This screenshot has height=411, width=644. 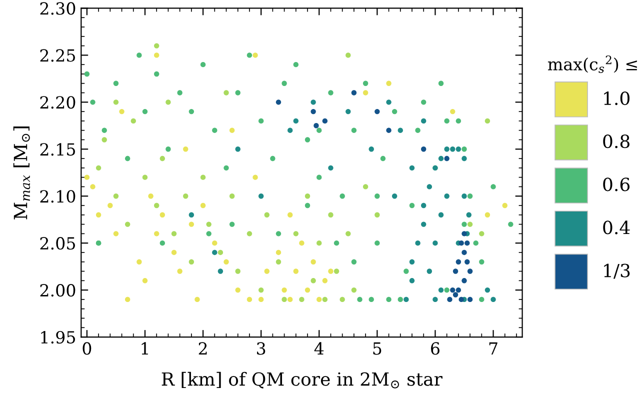 What do you see at coordinates (58, 102) in the screenshot?
I see `y-tick-label: 2.20` at bounding box center [58, 102].